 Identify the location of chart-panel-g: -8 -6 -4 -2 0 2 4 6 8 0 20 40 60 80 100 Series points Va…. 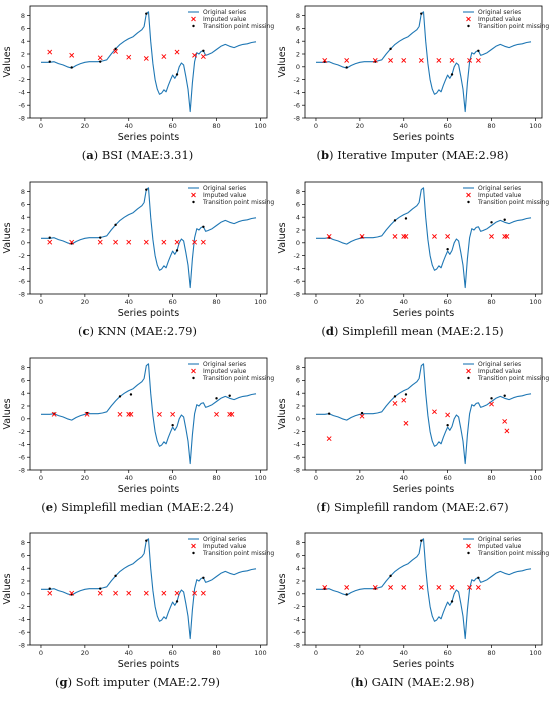
(137, 615).